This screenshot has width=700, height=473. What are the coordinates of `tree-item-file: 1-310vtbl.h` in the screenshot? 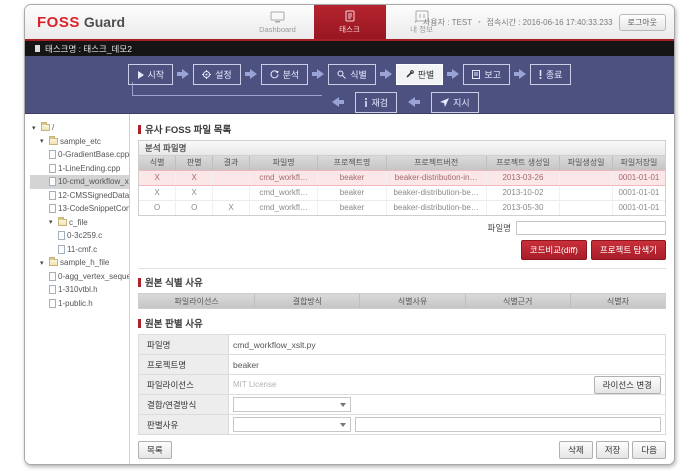 It's located at (79, 290).